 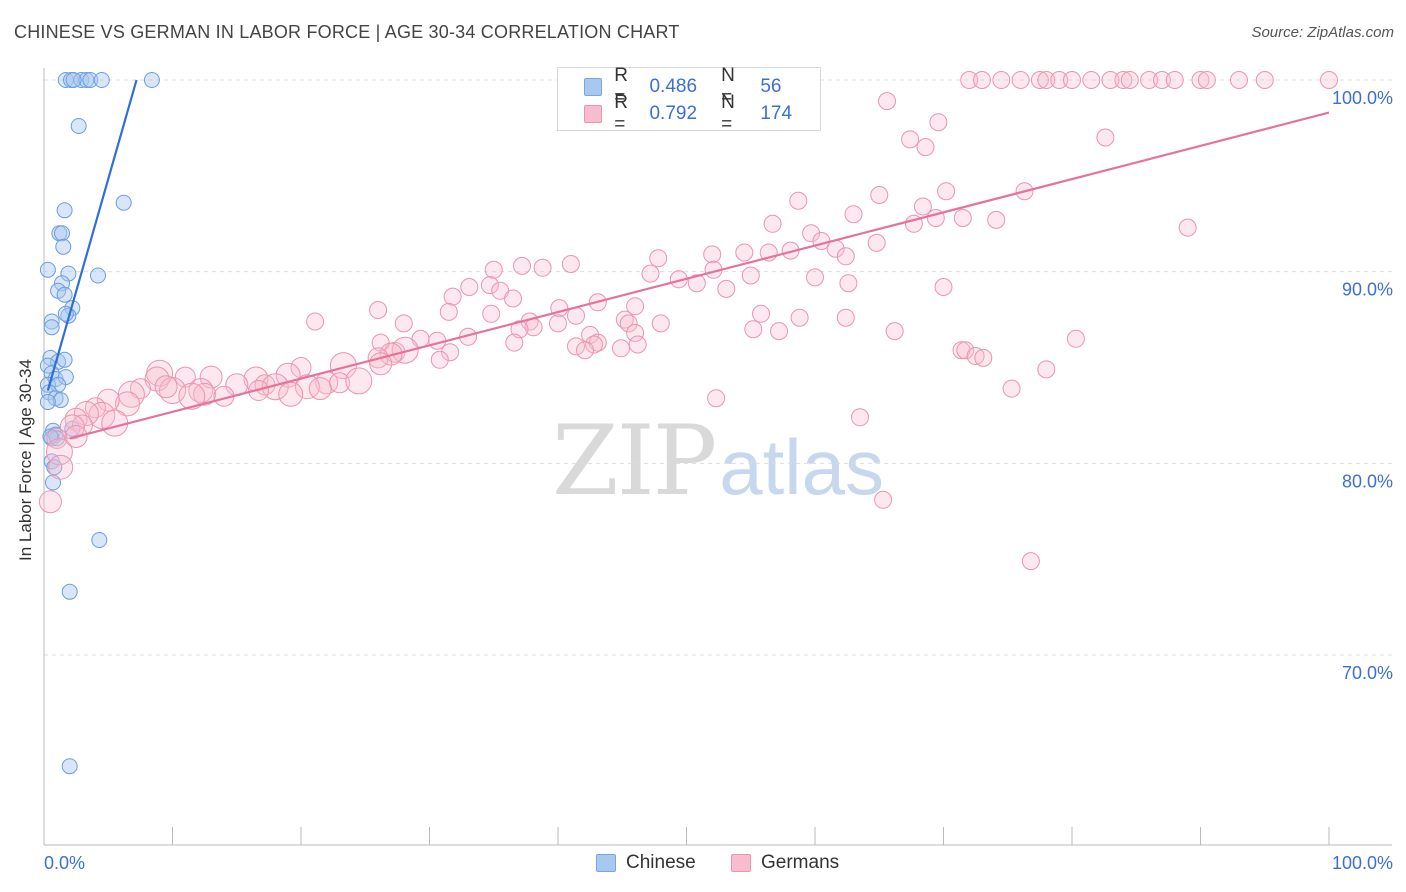 I want to click on series-legend-chinese: Chinese, so click(x=646, y=863).